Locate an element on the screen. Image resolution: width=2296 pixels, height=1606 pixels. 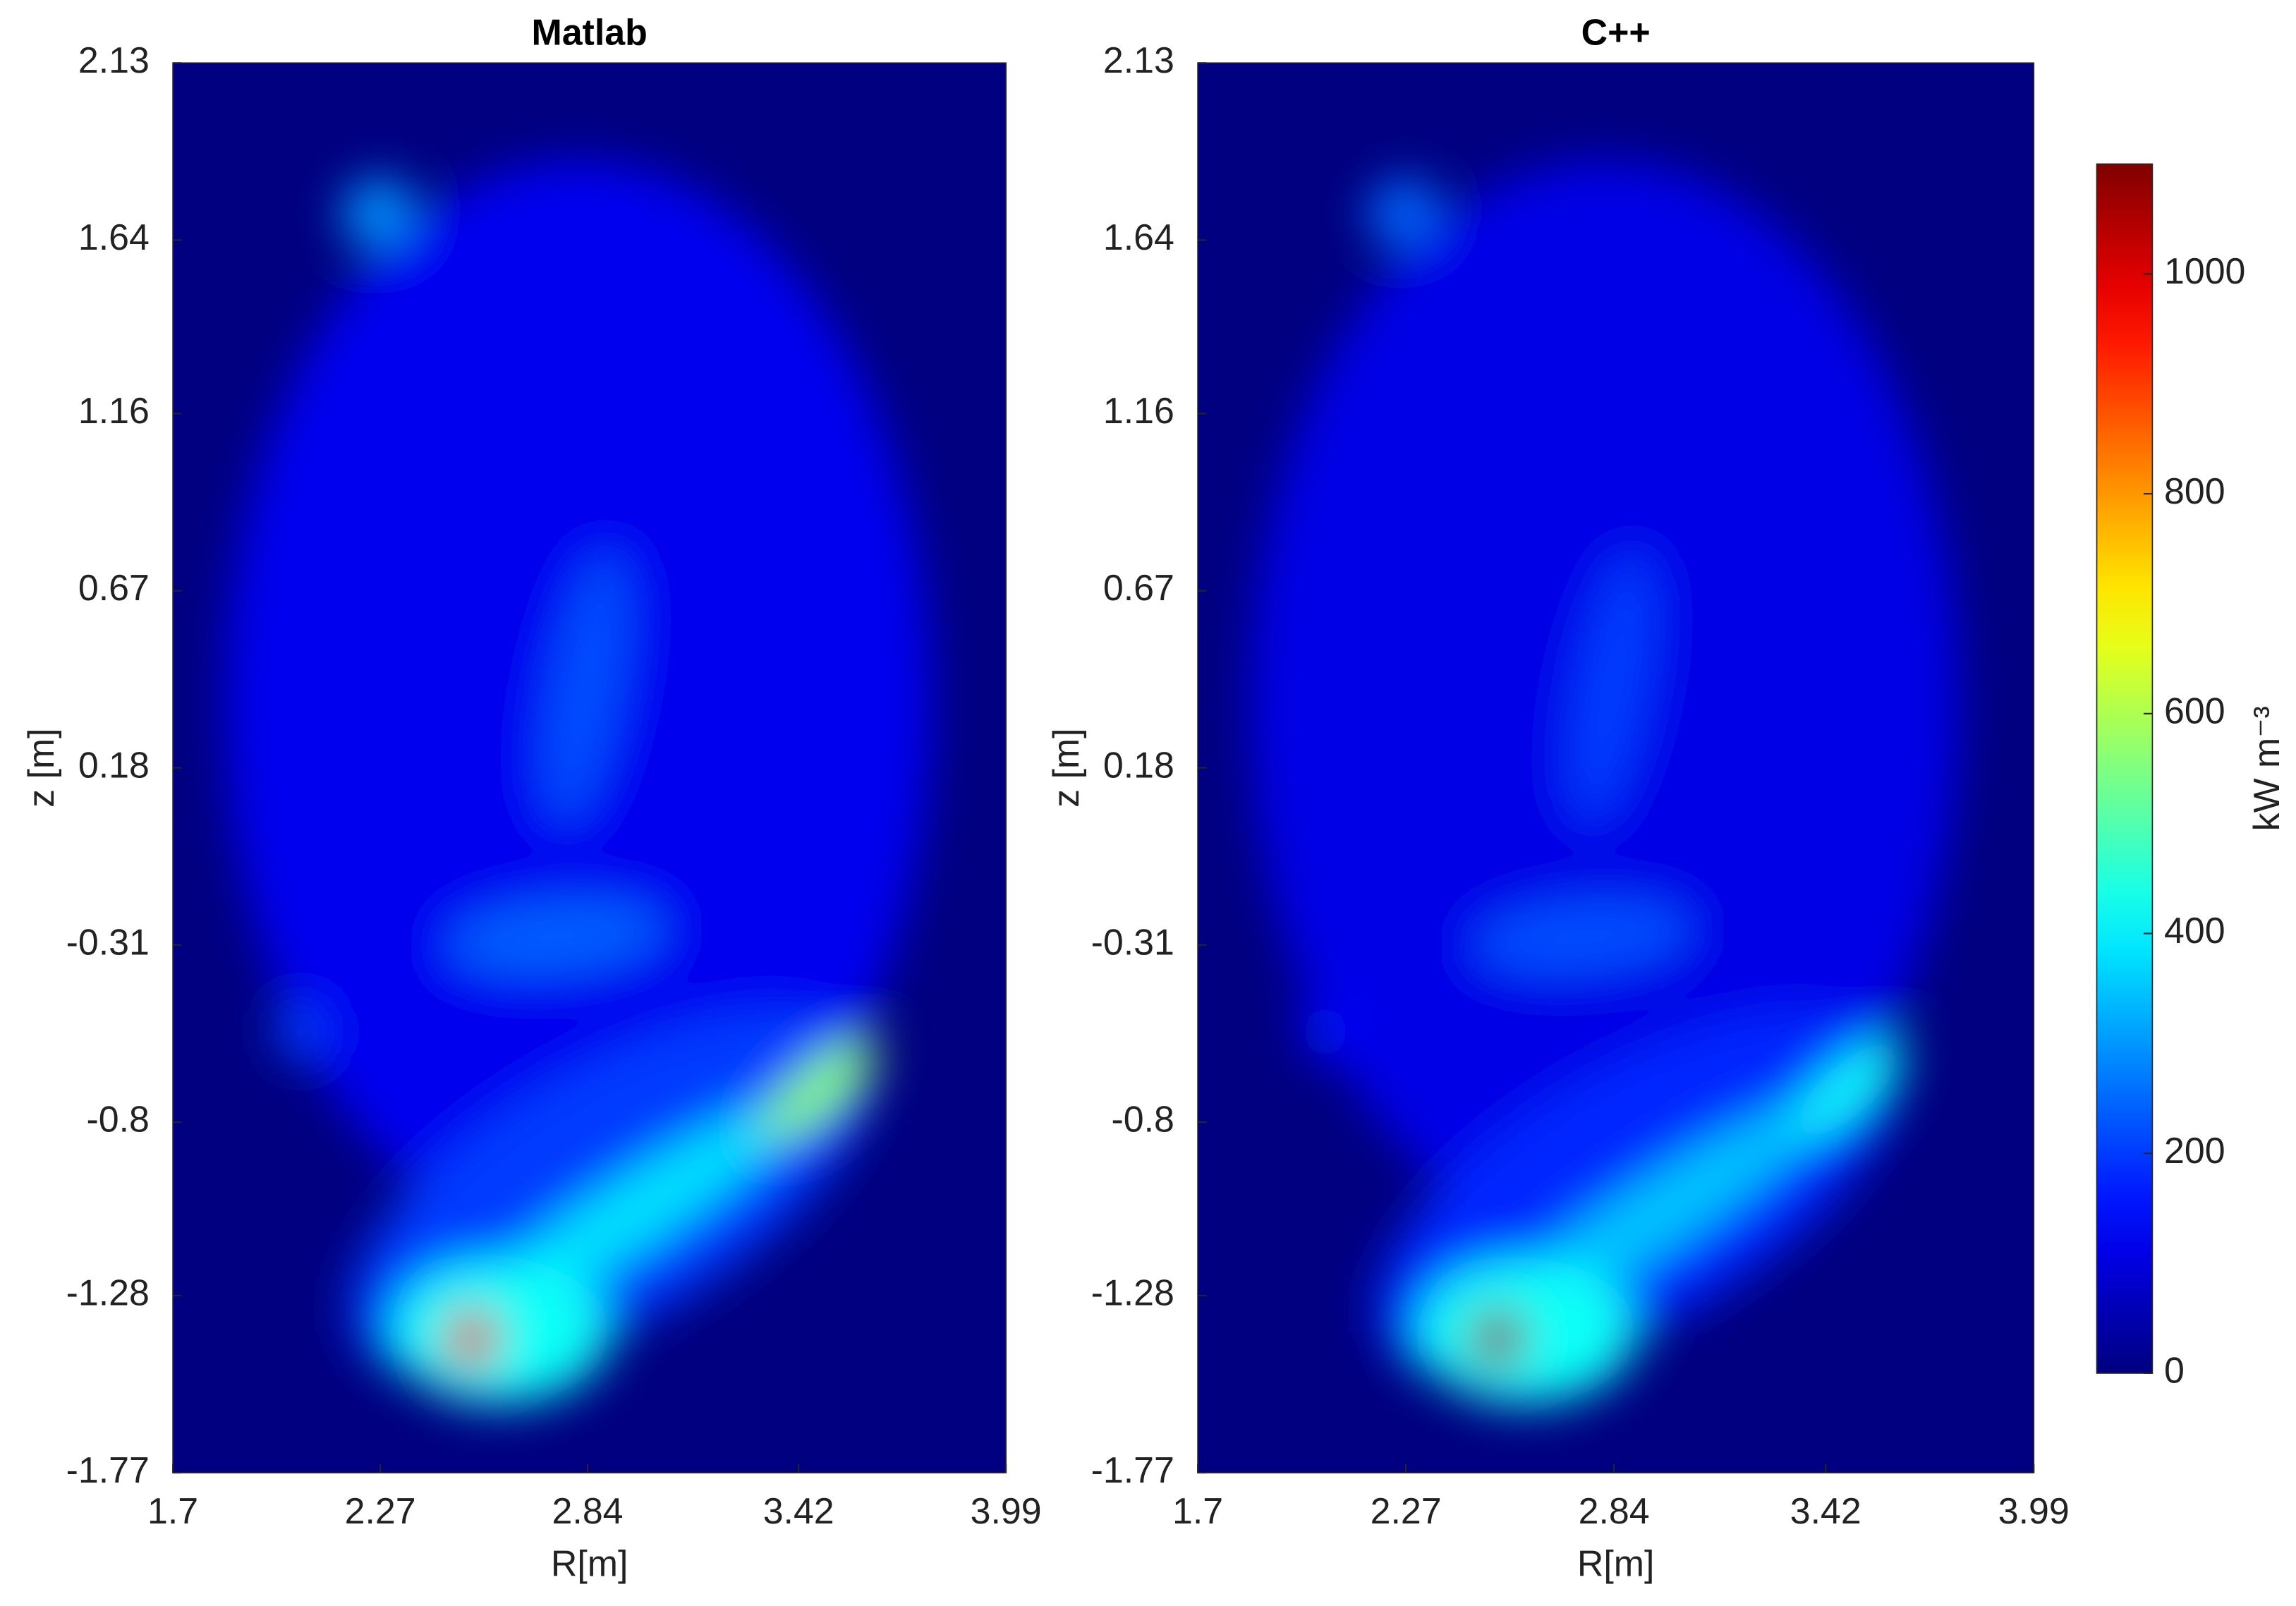
colorbar-tick-label: 400 is located at coordinates (2194, 930).